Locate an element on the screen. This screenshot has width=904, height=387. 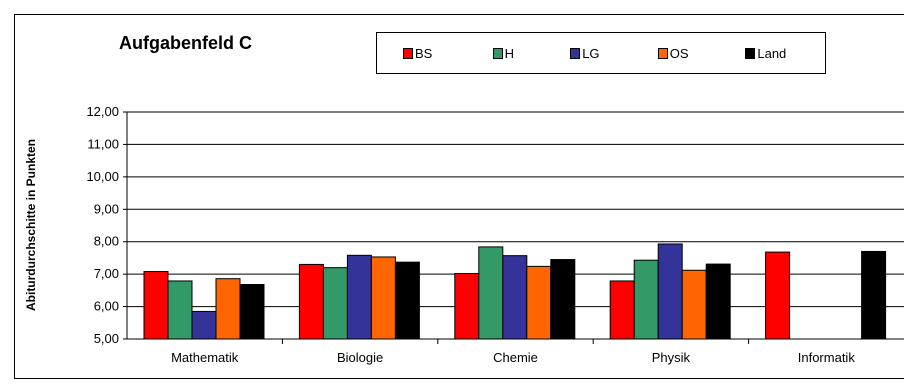
y-tick-label: 12,00 is located at coordinates (102, 111).